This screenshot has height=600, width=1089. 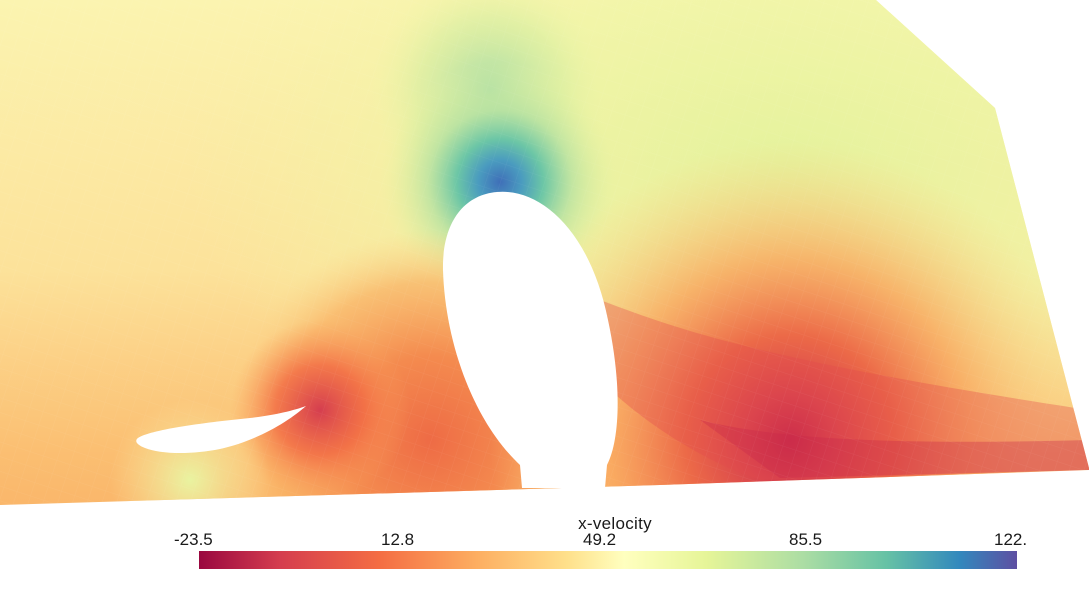 I want to click on colorbar, so click(x=608, y=560).